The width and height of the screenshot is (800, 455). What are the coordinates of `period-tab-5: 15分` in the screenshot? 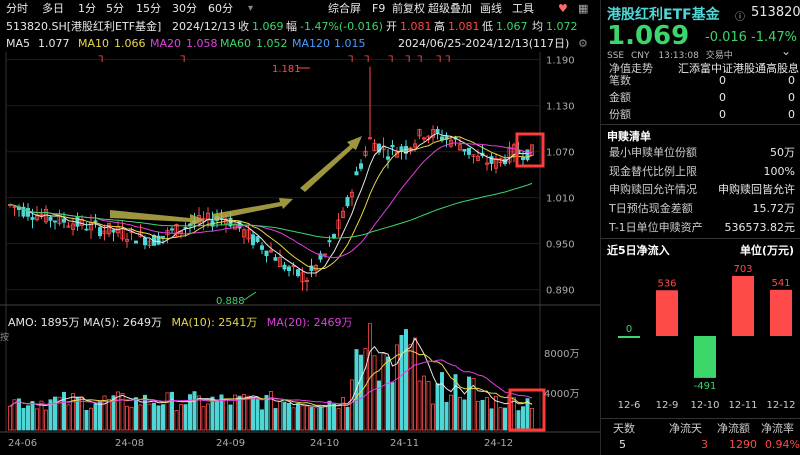 It's located at (148, 8).